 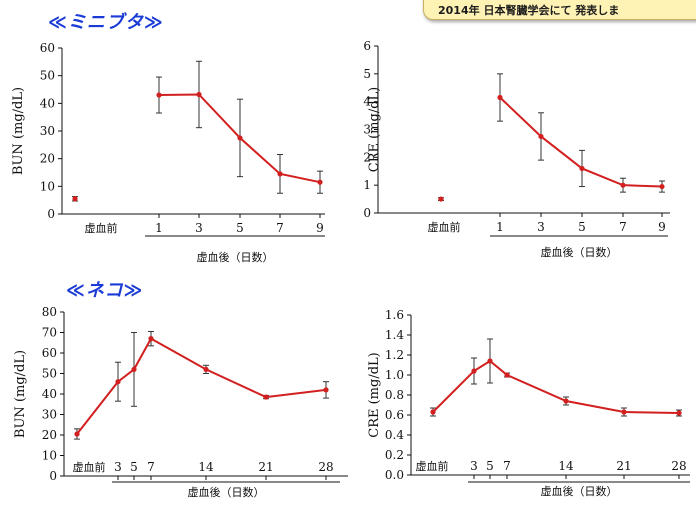 What do you see at coordinates (394, 315) in the screenshot?
I see `y-tick-label: 1.6` at bounding box center [394, 315].